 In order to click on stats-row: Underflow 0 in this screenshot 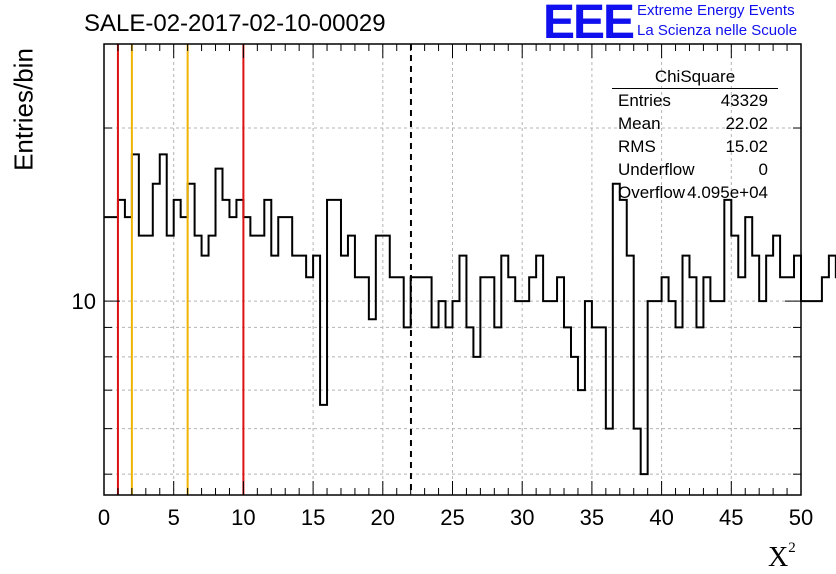, I will do `click(695, 169)`.